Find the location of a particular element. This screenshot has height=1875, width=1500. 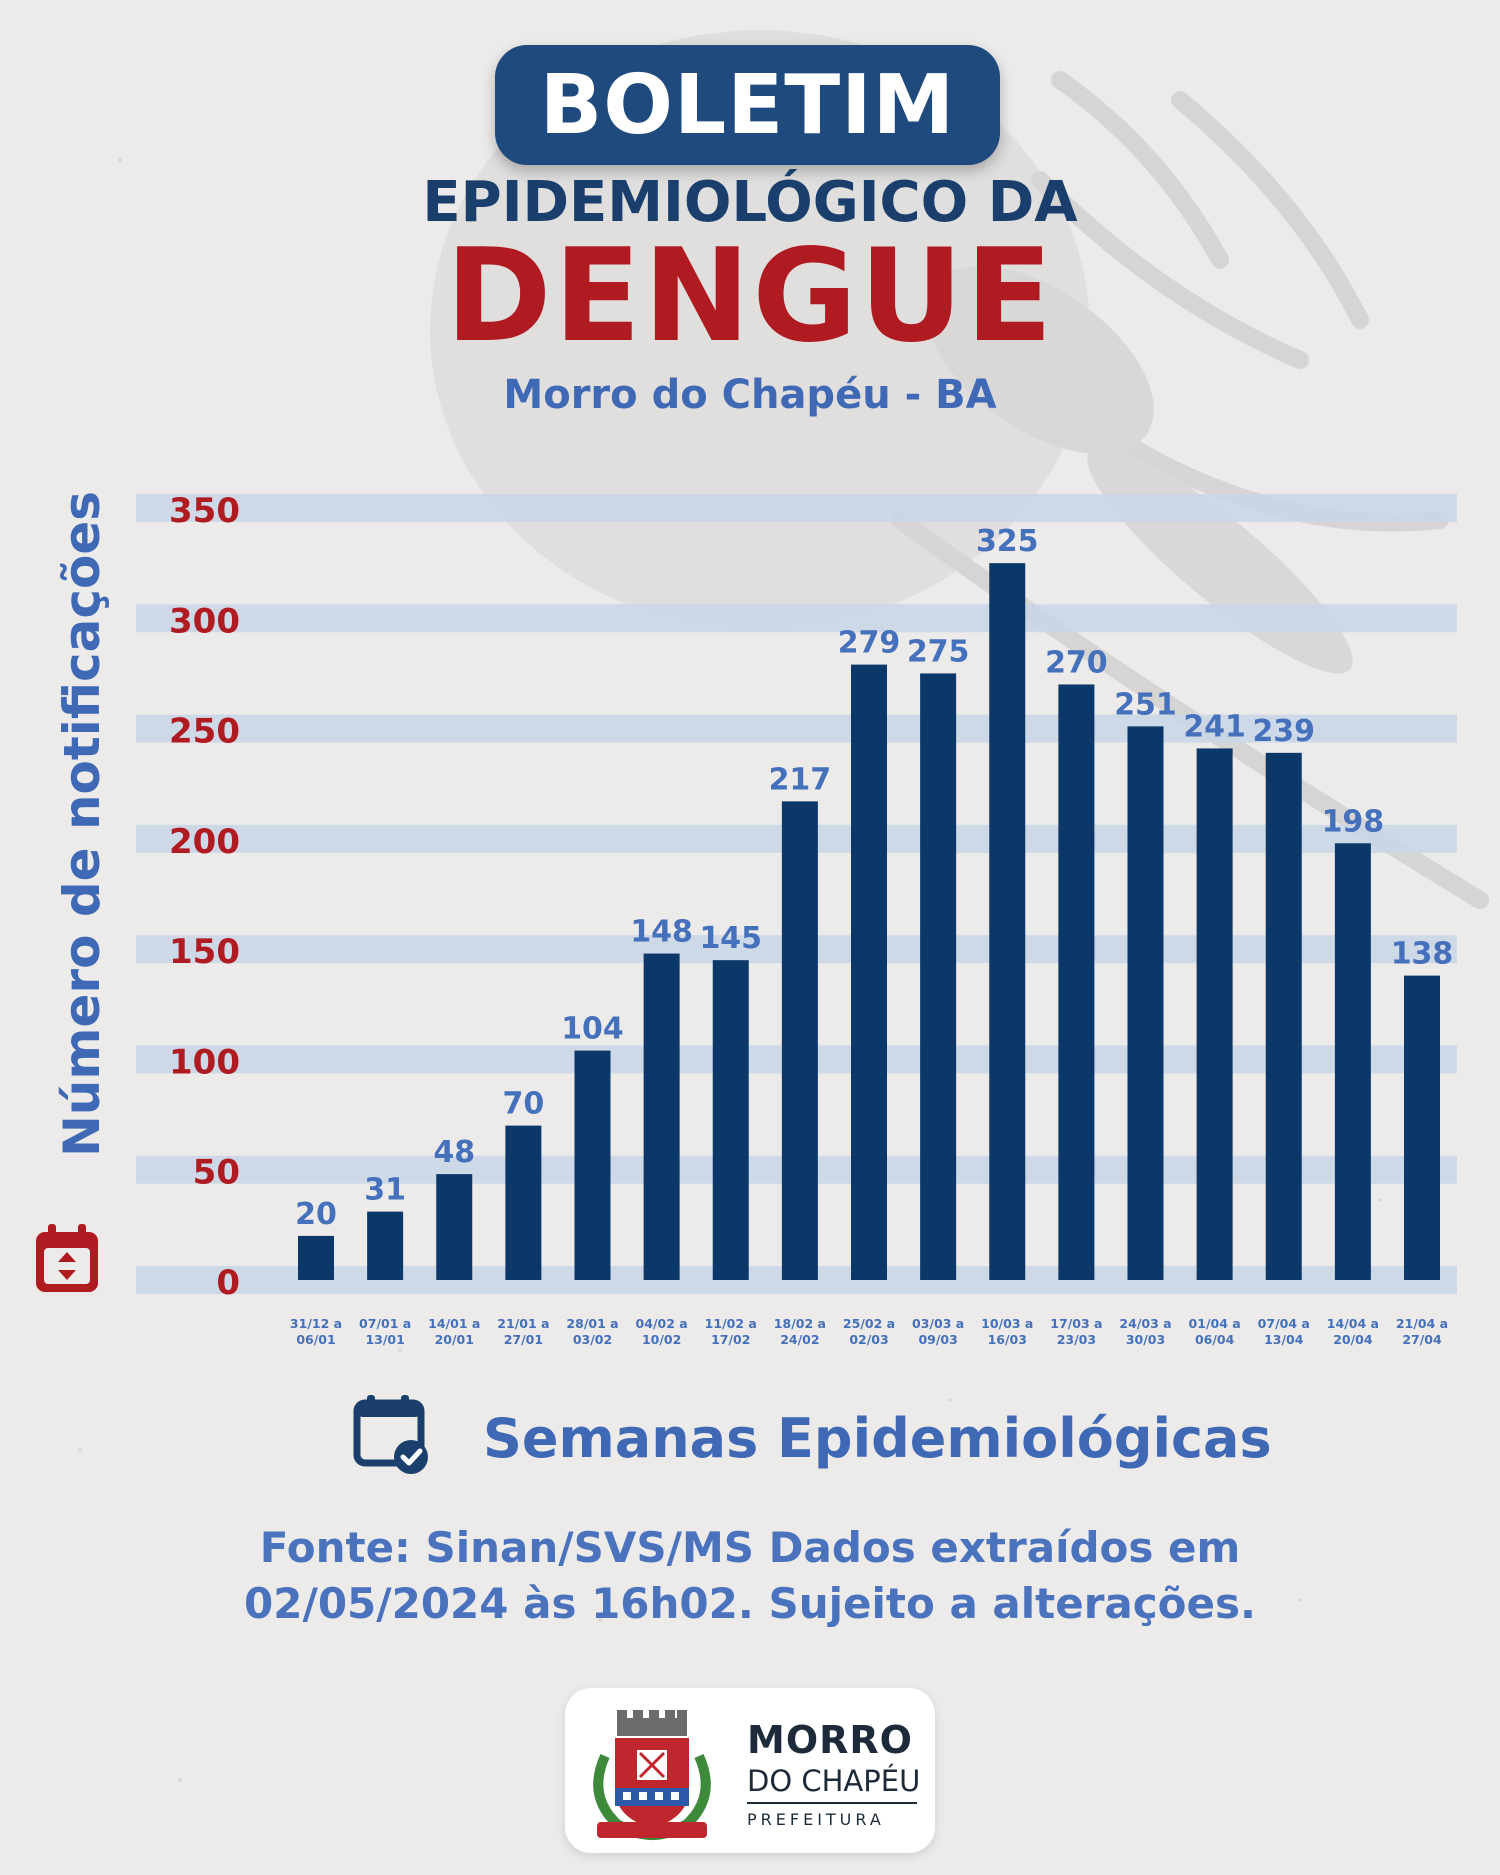

bulletin-label: BOLETIM is located at coordinates (747, 105).